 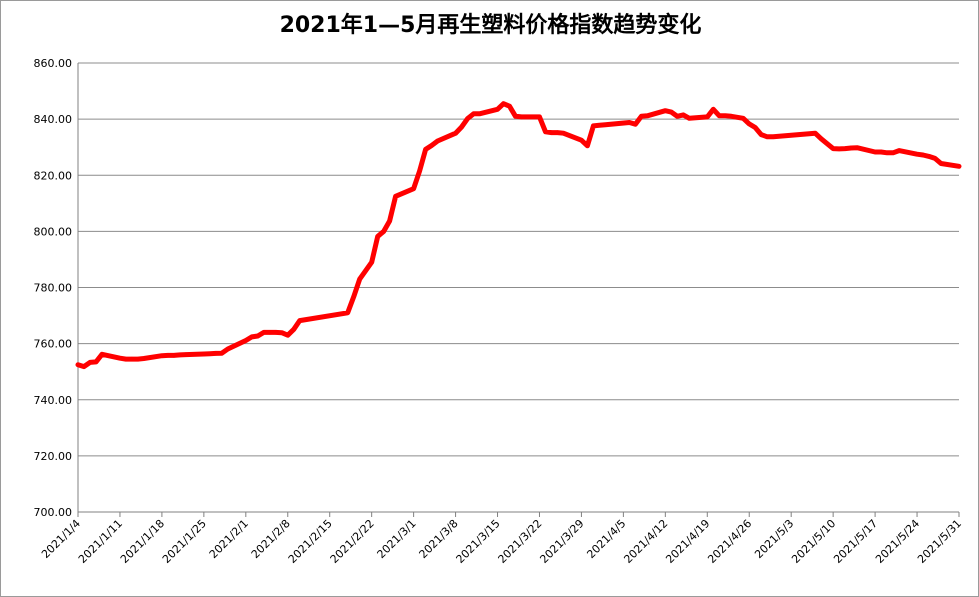 What do you see at coordinates (142, 541) in the screenshot?
I see `x-tick-label: 2021/1/18` at bounding box center [142, 541].